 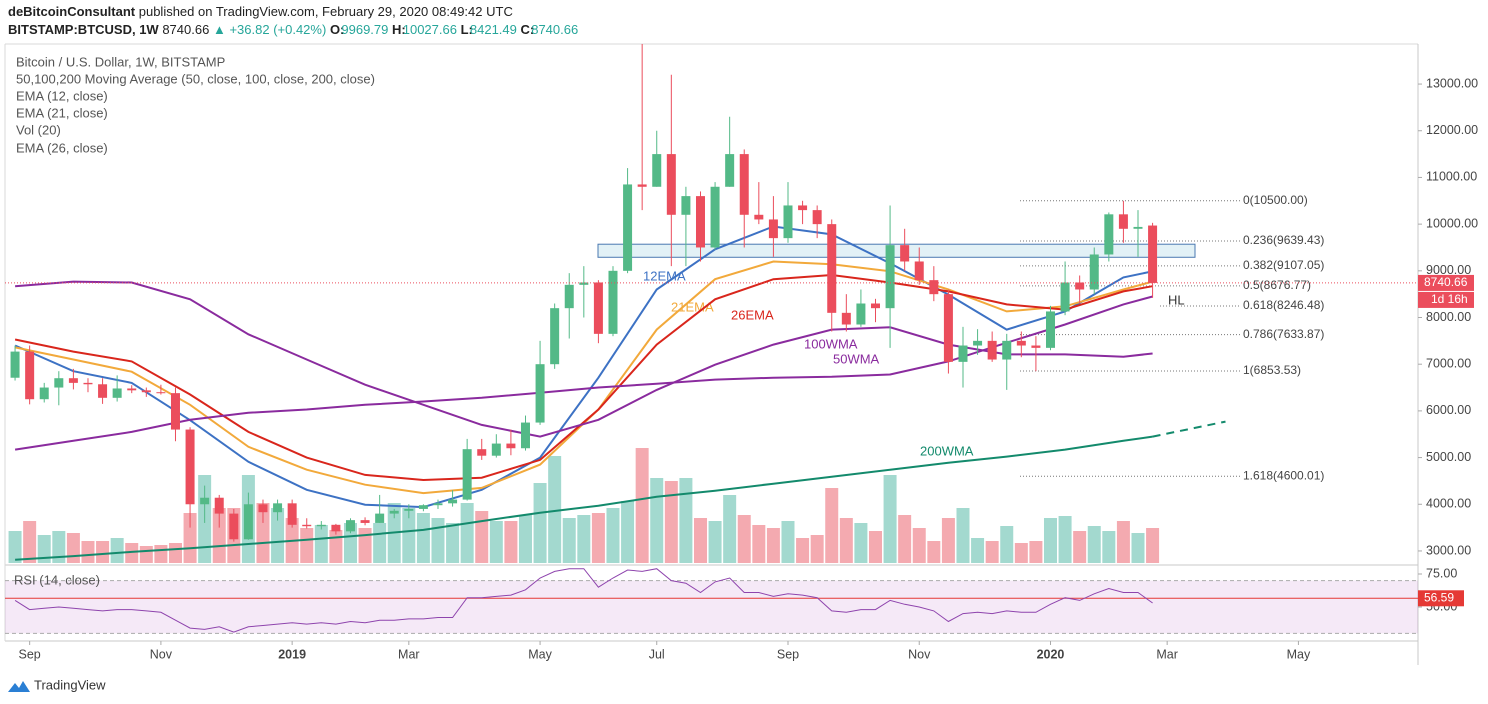 What do you see at coordinates (752, 314) in the screenshot?
I see `ma-label: 26EMA` at bounding box center [752, 314].